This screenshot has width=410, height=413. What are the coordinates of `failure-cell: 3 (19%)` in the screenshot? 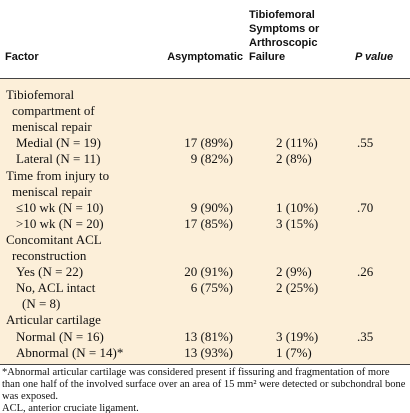 It's located at (297, 336).